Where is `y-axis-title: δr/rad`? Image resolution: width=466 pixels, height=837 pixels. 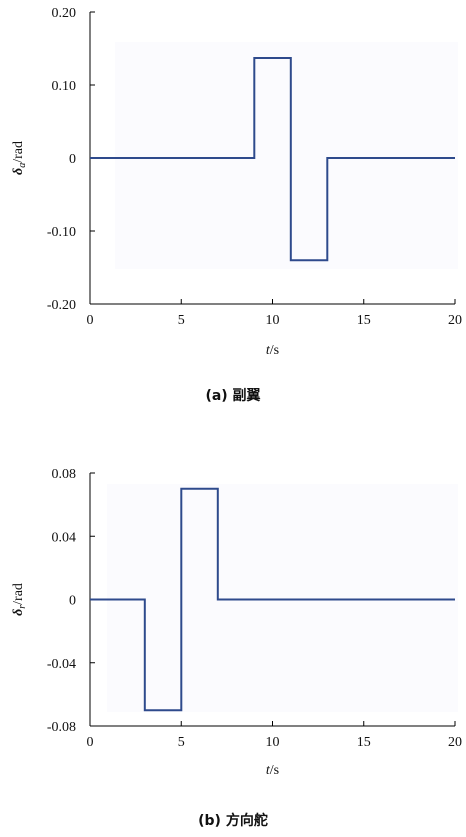
y-axis-title: δr/rad is located at coordinates (19, 599).